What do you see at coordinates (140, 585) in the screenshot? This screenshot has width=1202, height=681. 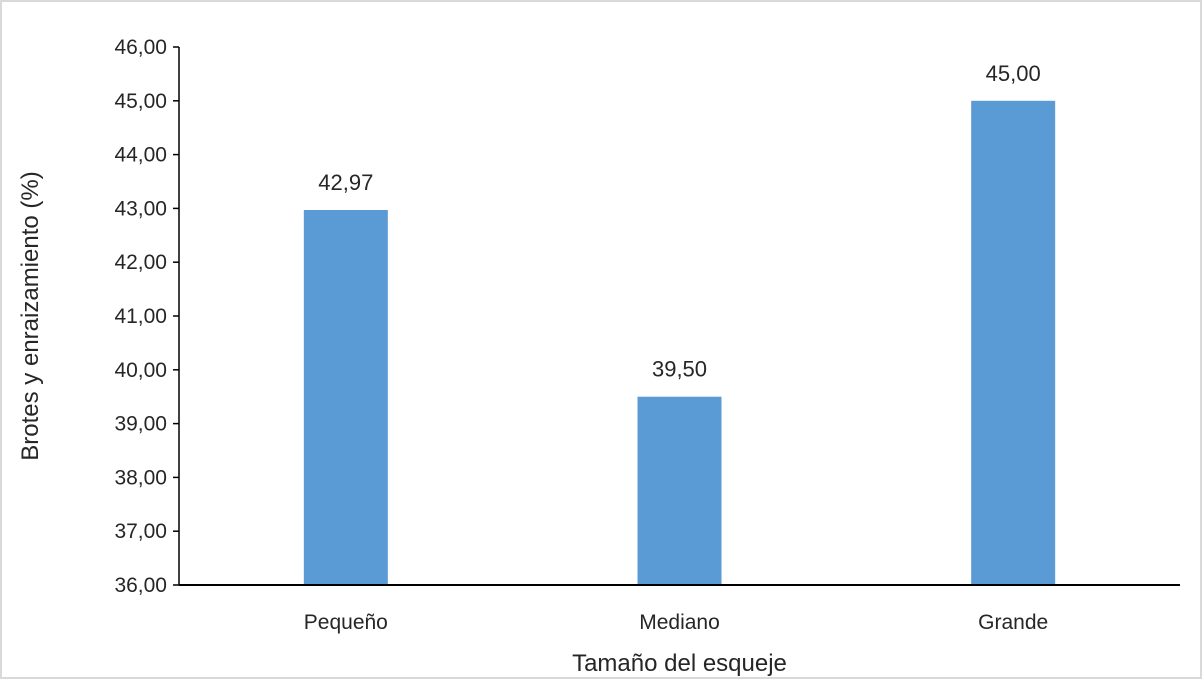 I see `y-tick-label: 36,00` at bounding box center [140, 585].